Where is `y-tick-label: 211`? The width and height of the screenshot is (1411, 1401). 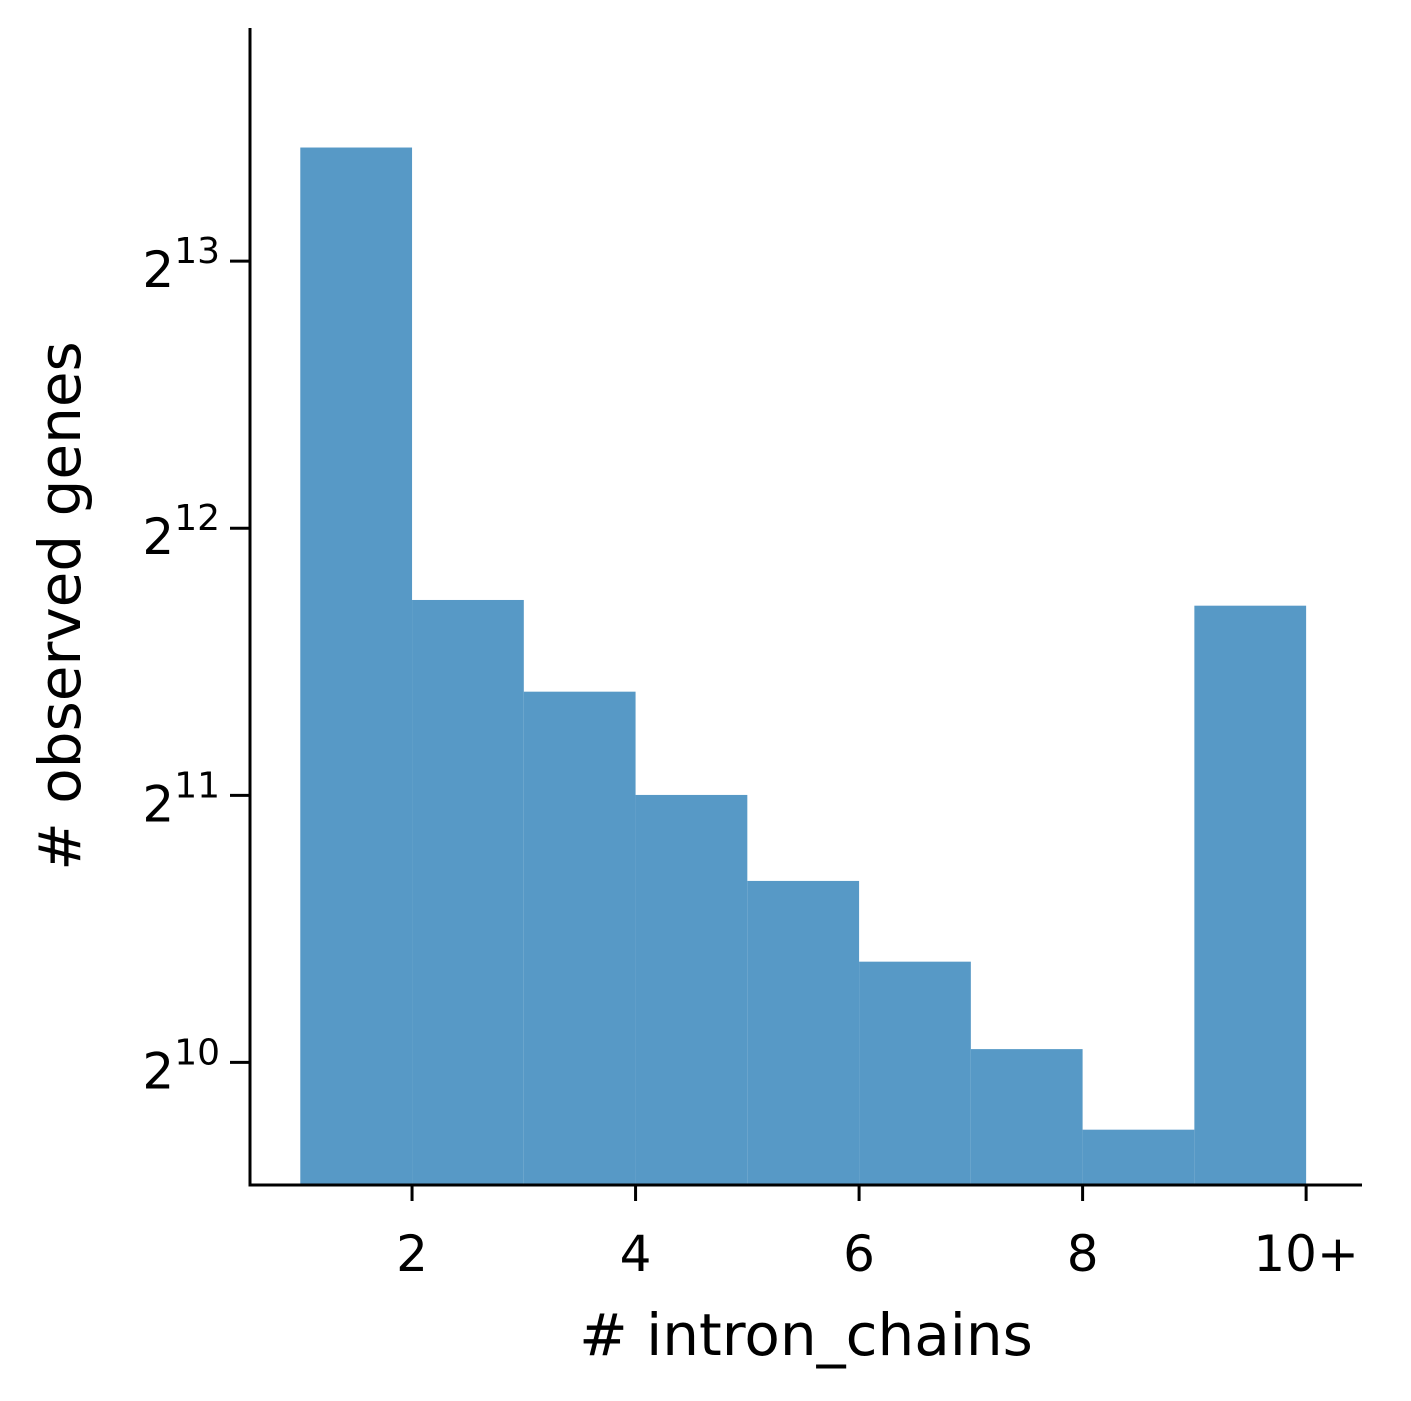
y-tick-label: 211 is located at coordinates (181, 799).